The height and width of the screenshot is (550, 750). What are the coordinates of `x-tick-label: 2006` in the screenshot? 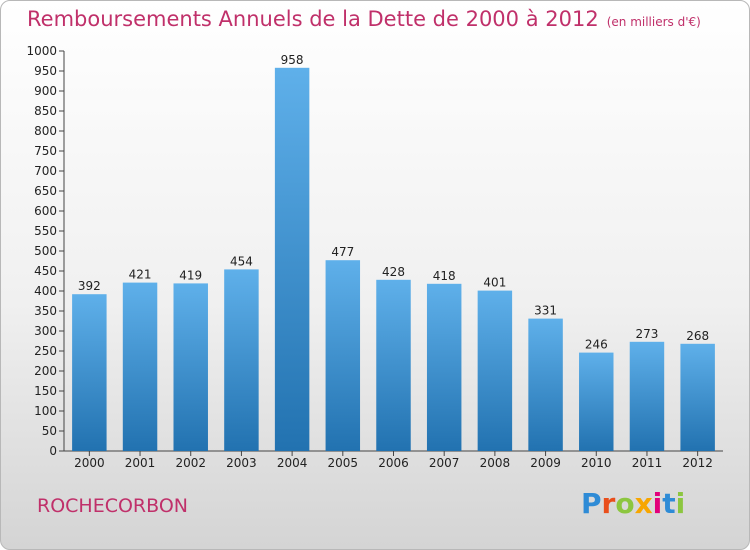 It's located at (393, 463).